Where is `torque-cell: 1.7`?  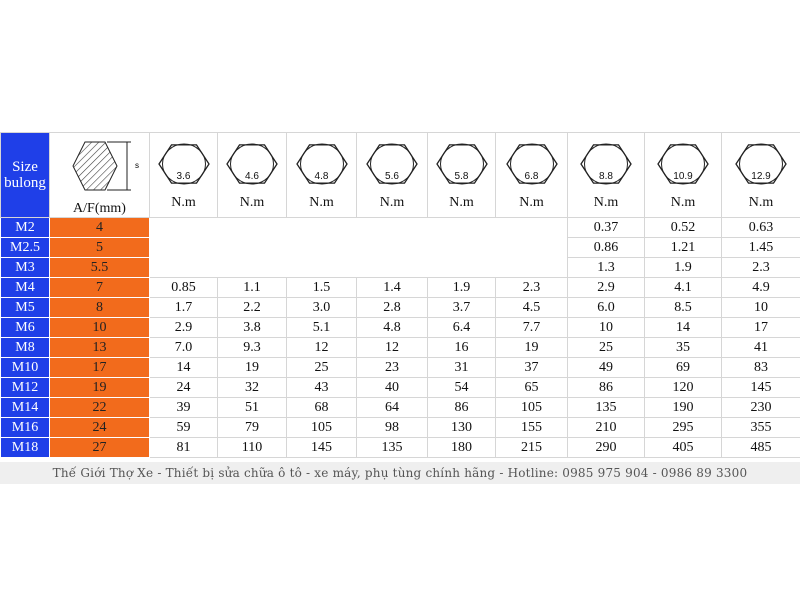
torque-cell: 1.7 is located at coordinates (183, 307).